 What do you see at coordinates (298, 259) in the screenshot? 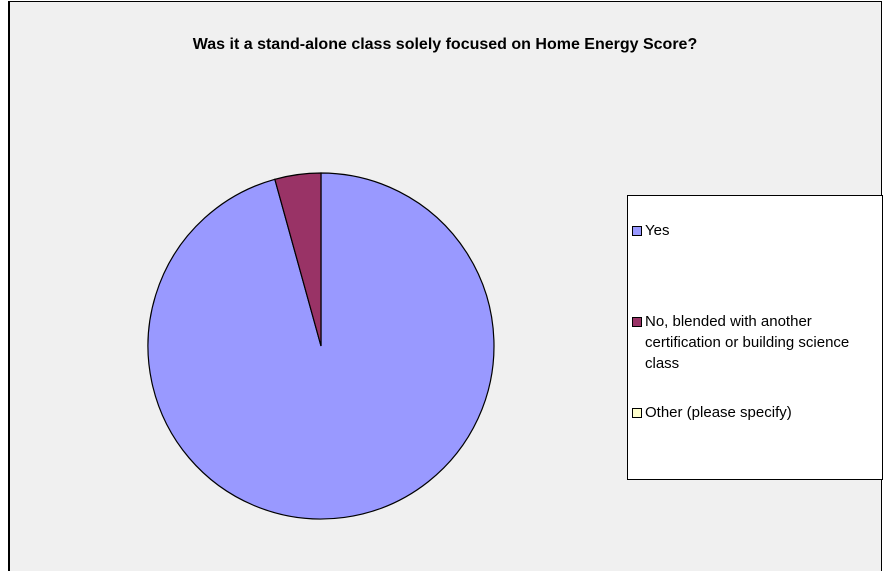
I see `pie-slice` at bounding box center [298, 259].